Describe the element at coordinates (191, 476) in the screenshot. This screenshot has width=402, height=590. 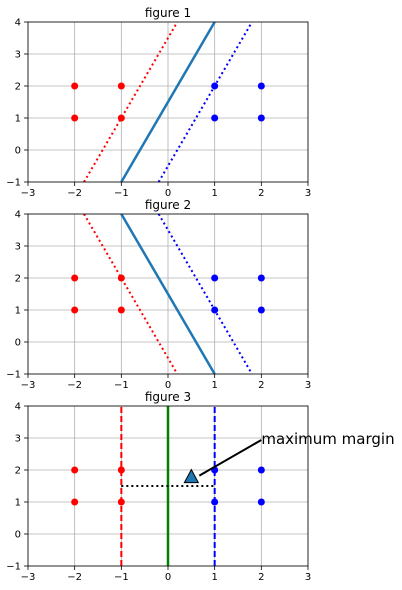
I see `annotation-arrow-head` at that location.